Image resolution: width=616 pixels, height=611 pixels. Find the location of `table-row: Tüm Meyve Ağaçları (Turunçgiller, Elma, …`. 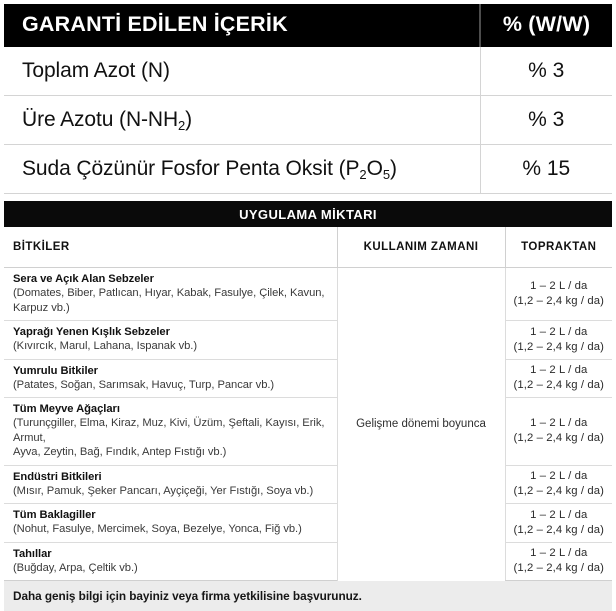

table-row: Tüm Meyve Ağaçları (Turunçgiller, Elma, … is located at coordinates (308, 431).